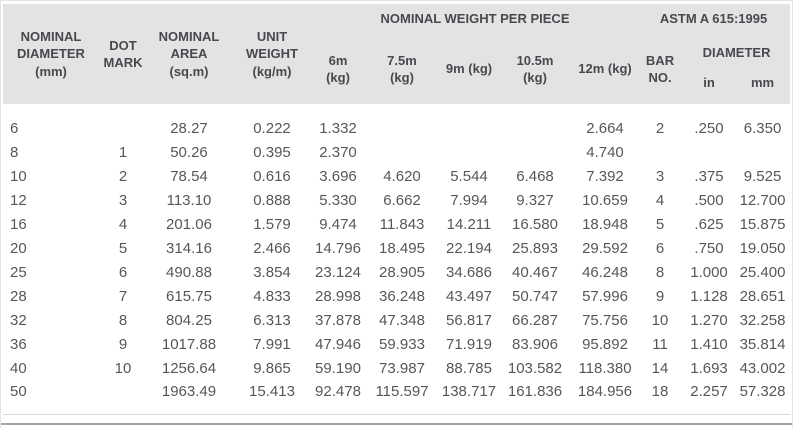 Image resolution: width=793 pixels, height=428 pixels. Describe the element at coordinates (123, 344) in the screenshot. I see `cell-dot-mark: 9` at that location.